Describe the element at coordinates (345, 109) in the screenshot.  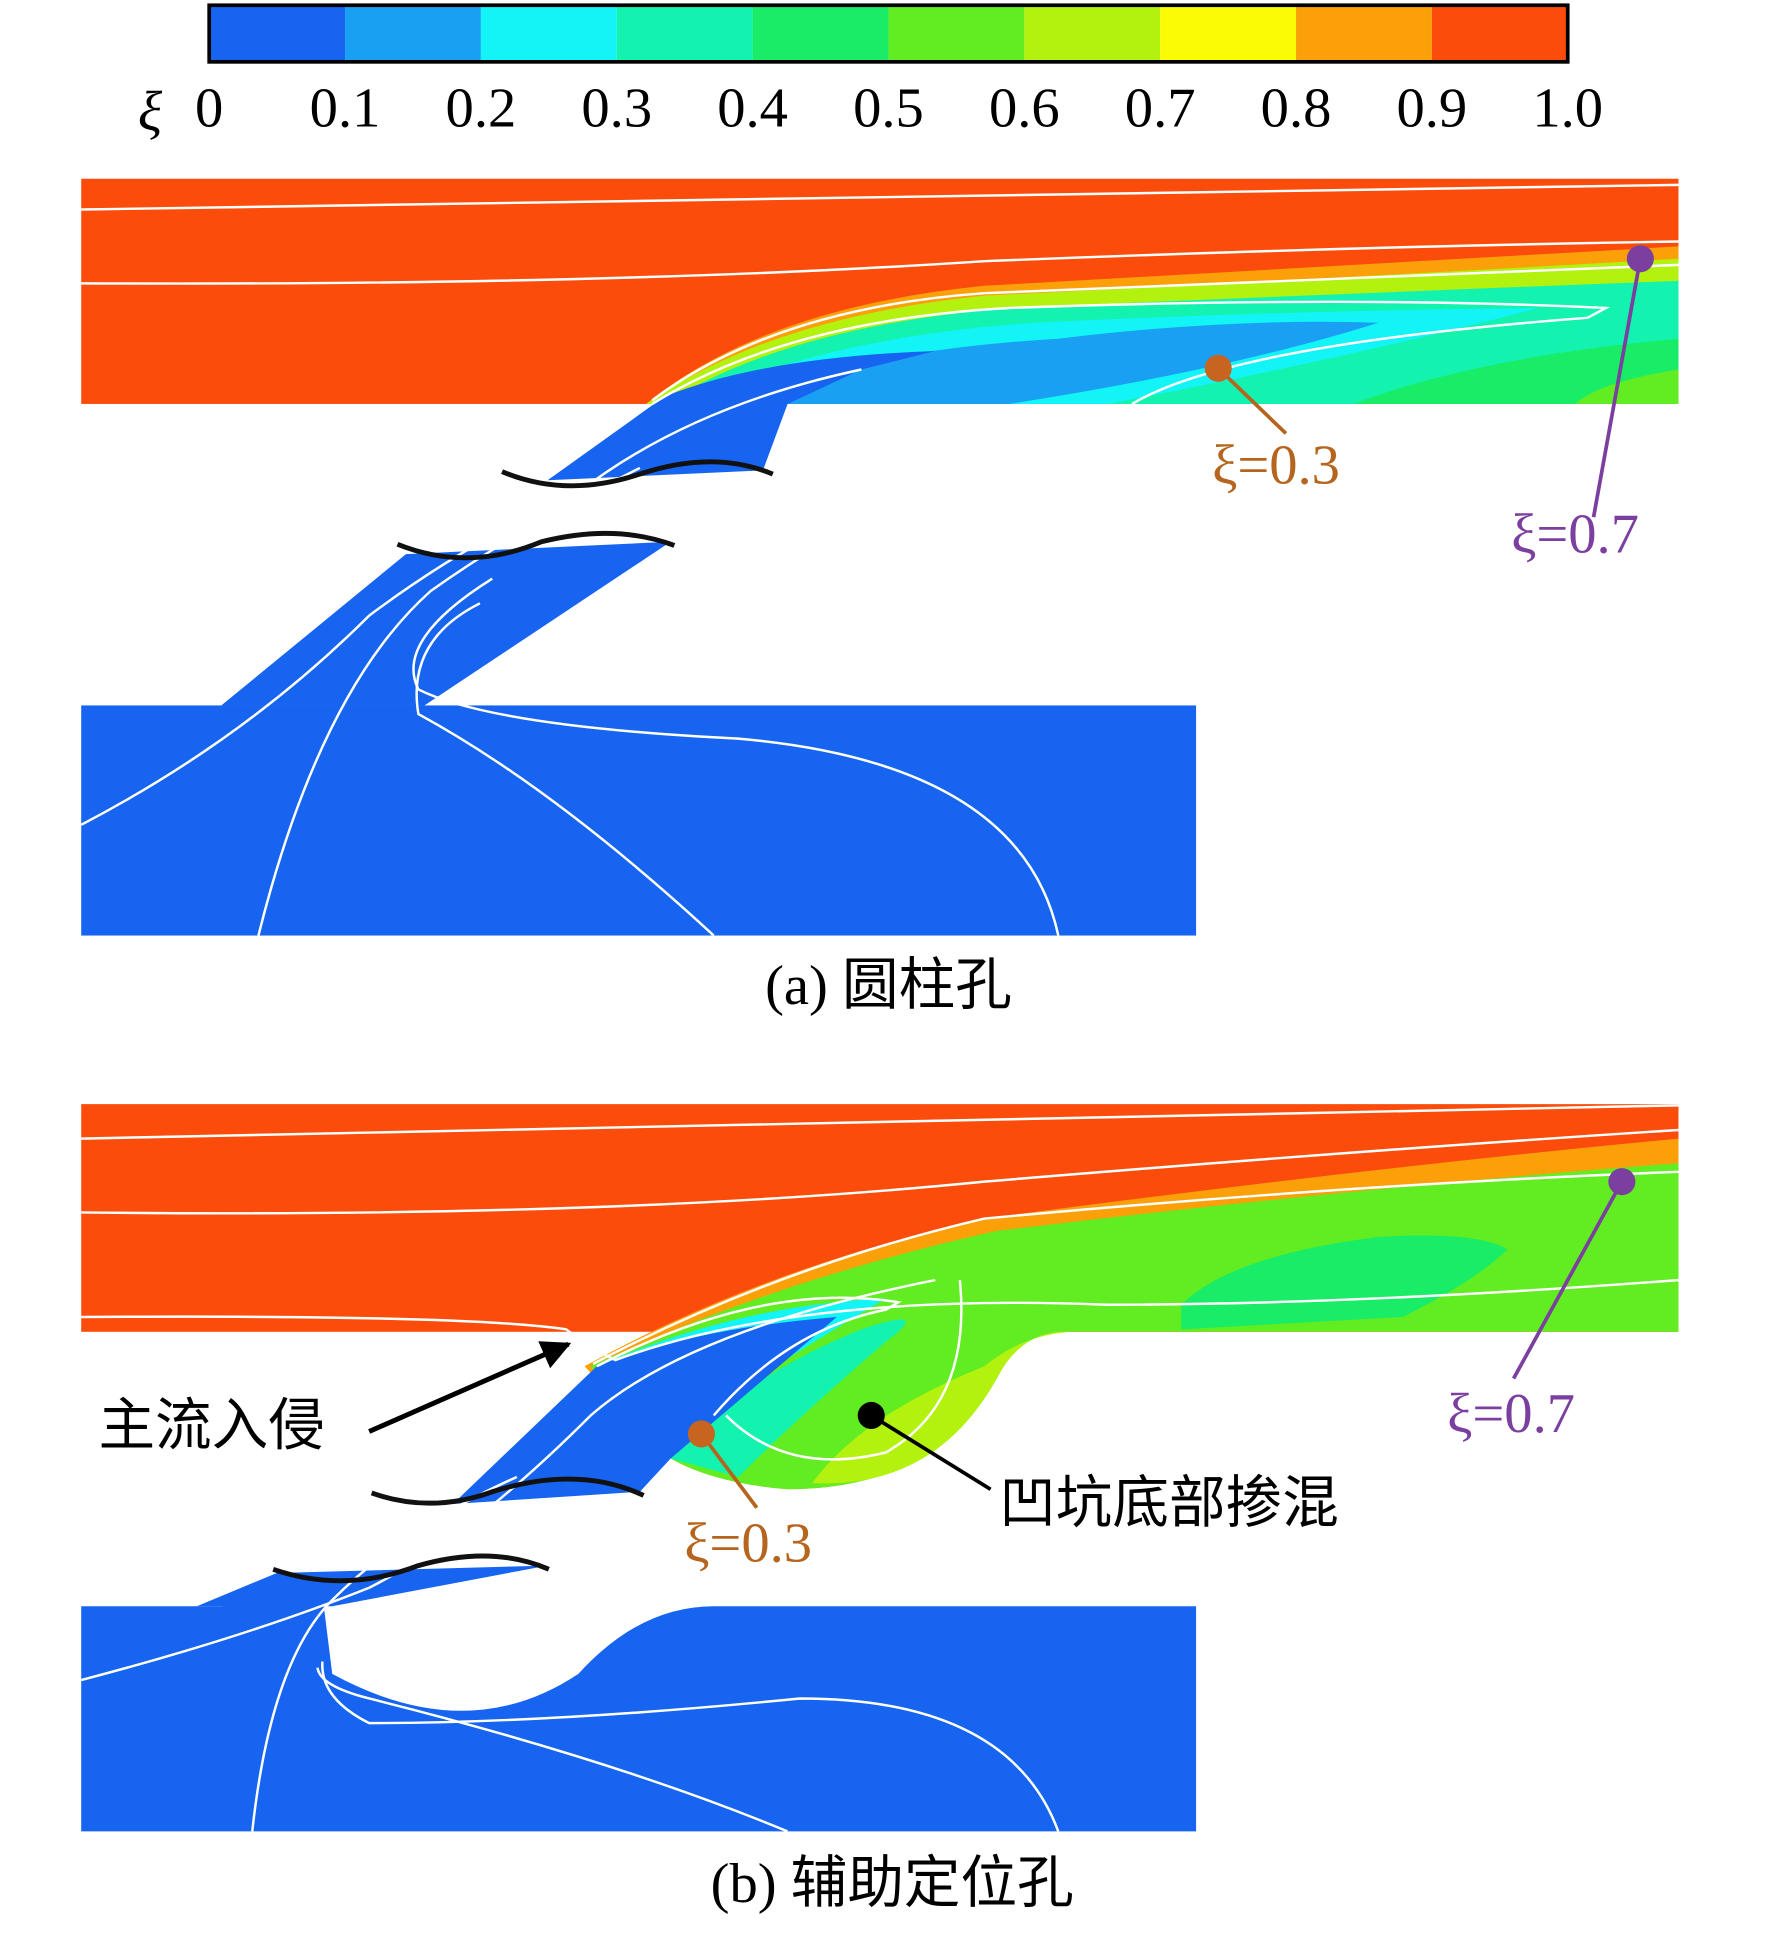
I see `colorbar-tick-label: 0.1` at that location.